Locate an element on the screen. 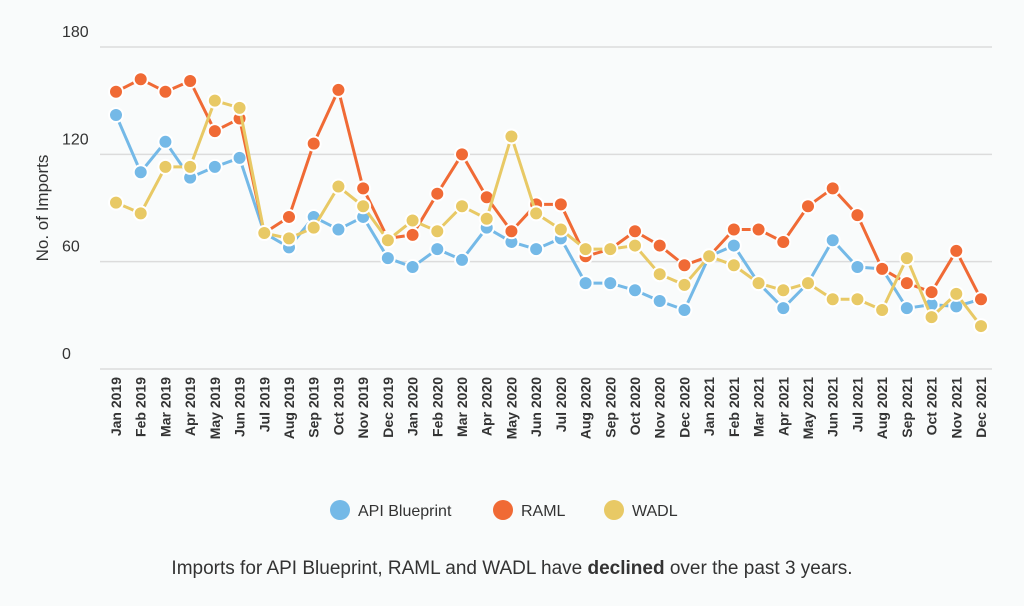 This screenshot has height=606, width=1024. x-tick-label: Aug 2019 is located at coordinates (289, 408).